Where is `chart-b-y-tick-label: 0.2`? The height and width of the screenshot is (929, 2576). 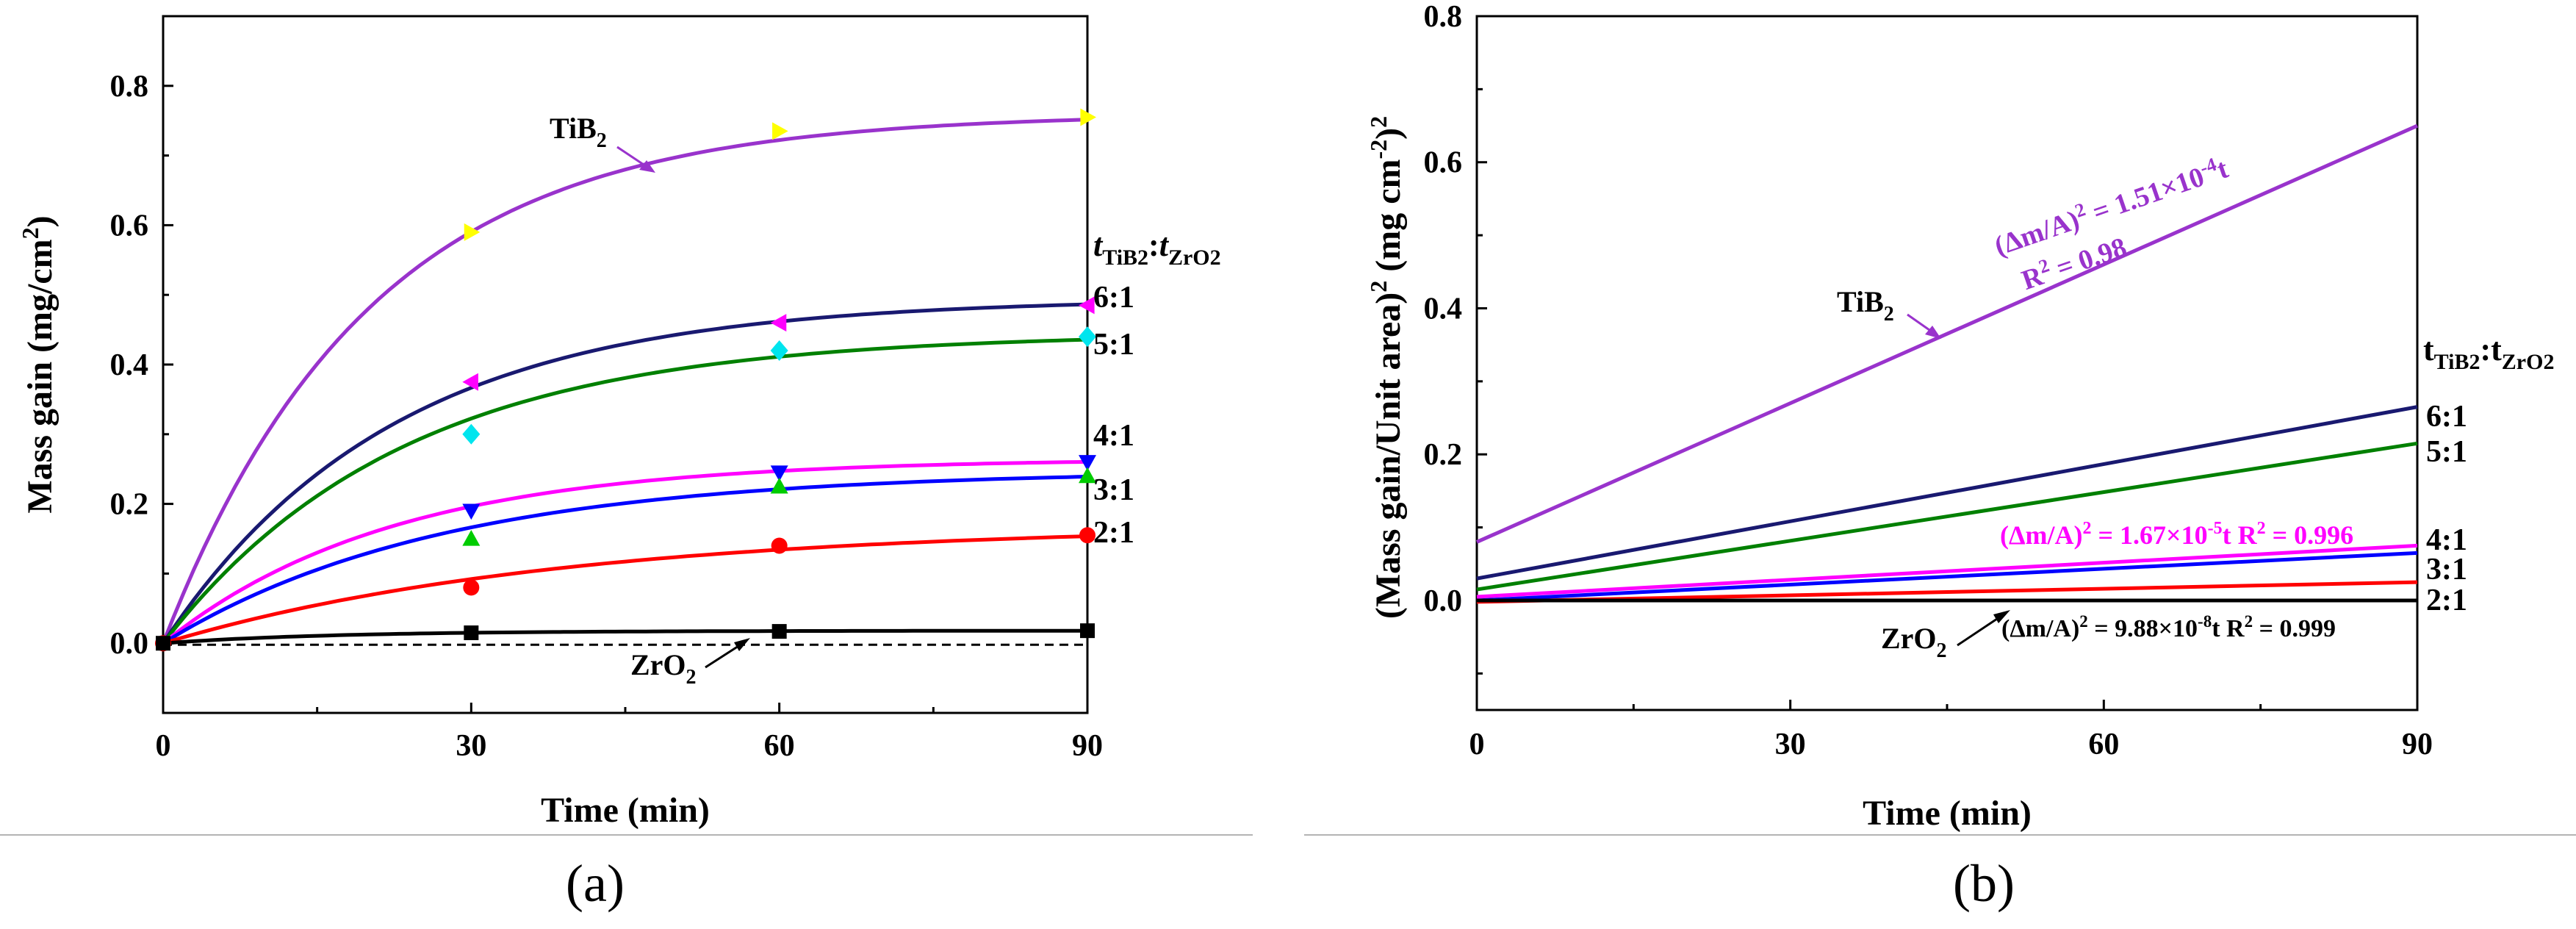
chart-b-y-tick-label: 0.2 is located at coordinates (1443, 455).